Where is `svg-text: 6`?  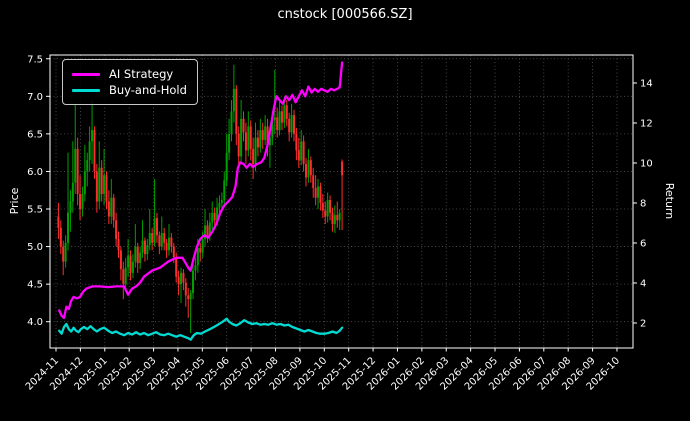
svg-text: 6 is located at coordinates (643, 244).